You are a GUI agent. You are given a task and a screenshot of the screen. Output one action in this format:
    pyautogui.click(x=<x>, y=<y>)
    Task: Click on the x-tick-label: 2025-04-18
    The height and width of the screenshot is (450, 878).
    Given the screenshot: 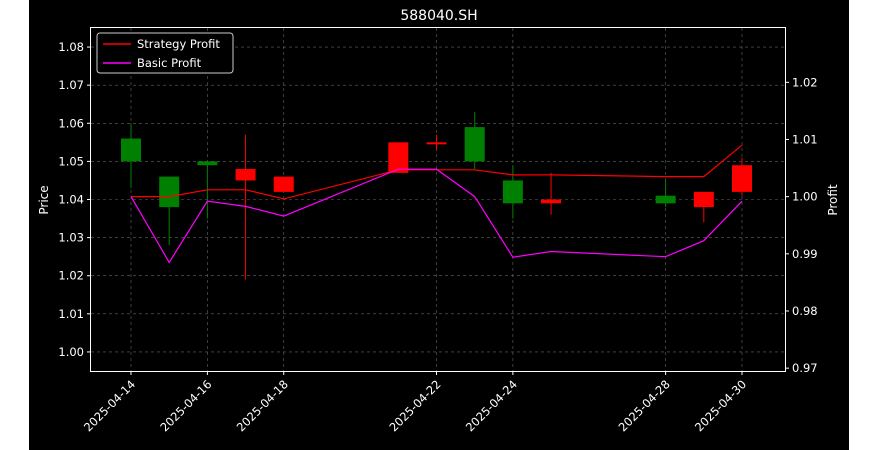 What is the action you would take?
    pyautogui.click(x=262, y=405)
    